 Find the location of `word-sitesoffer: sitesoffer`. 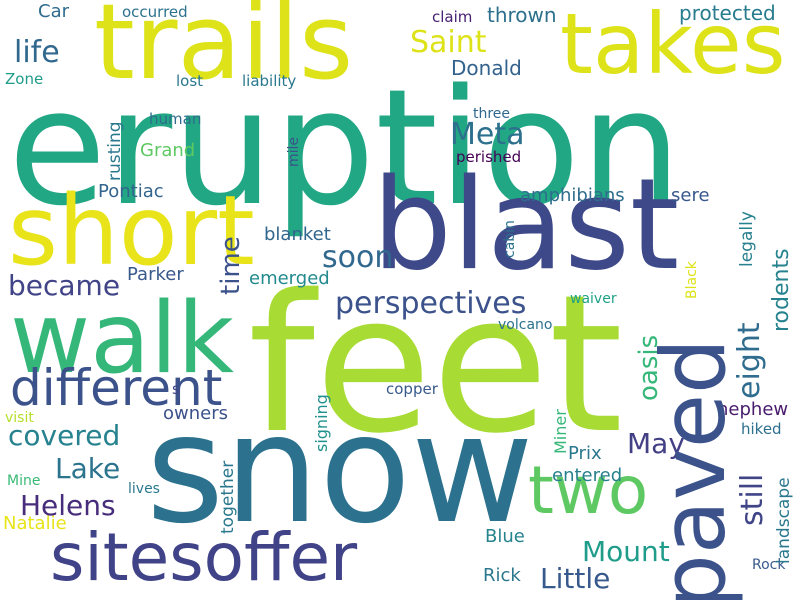

word-sitesoffer: sitesoffer is located at coordinates (204, 557).